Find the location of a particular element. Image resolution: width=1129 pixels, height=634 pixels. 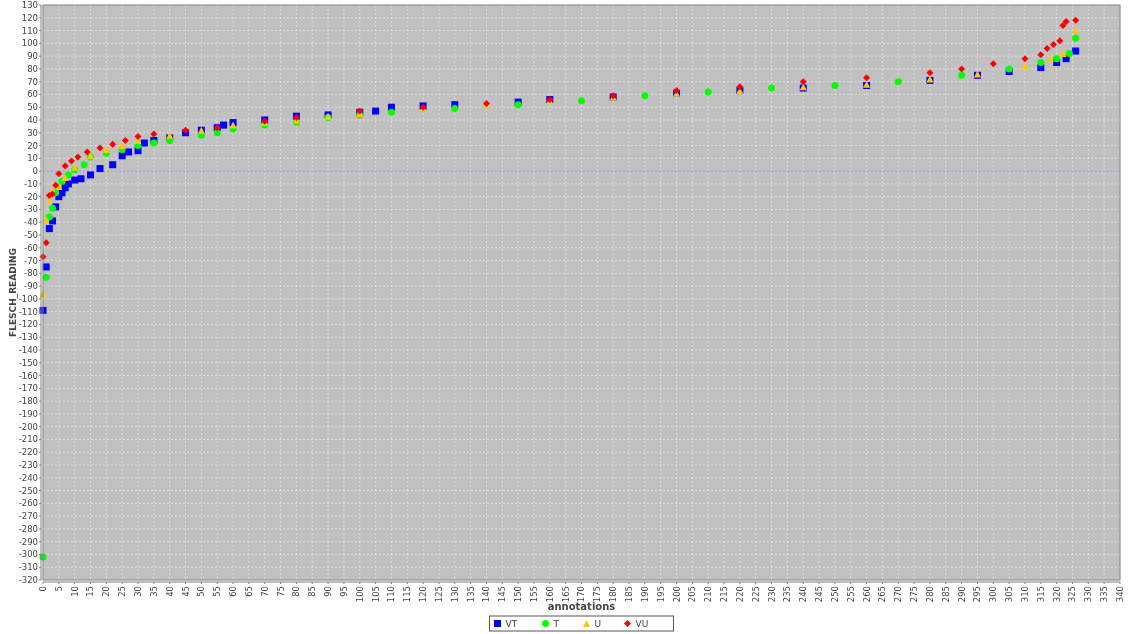

y-tick-label: -140 is located at coordinates (28, 349).